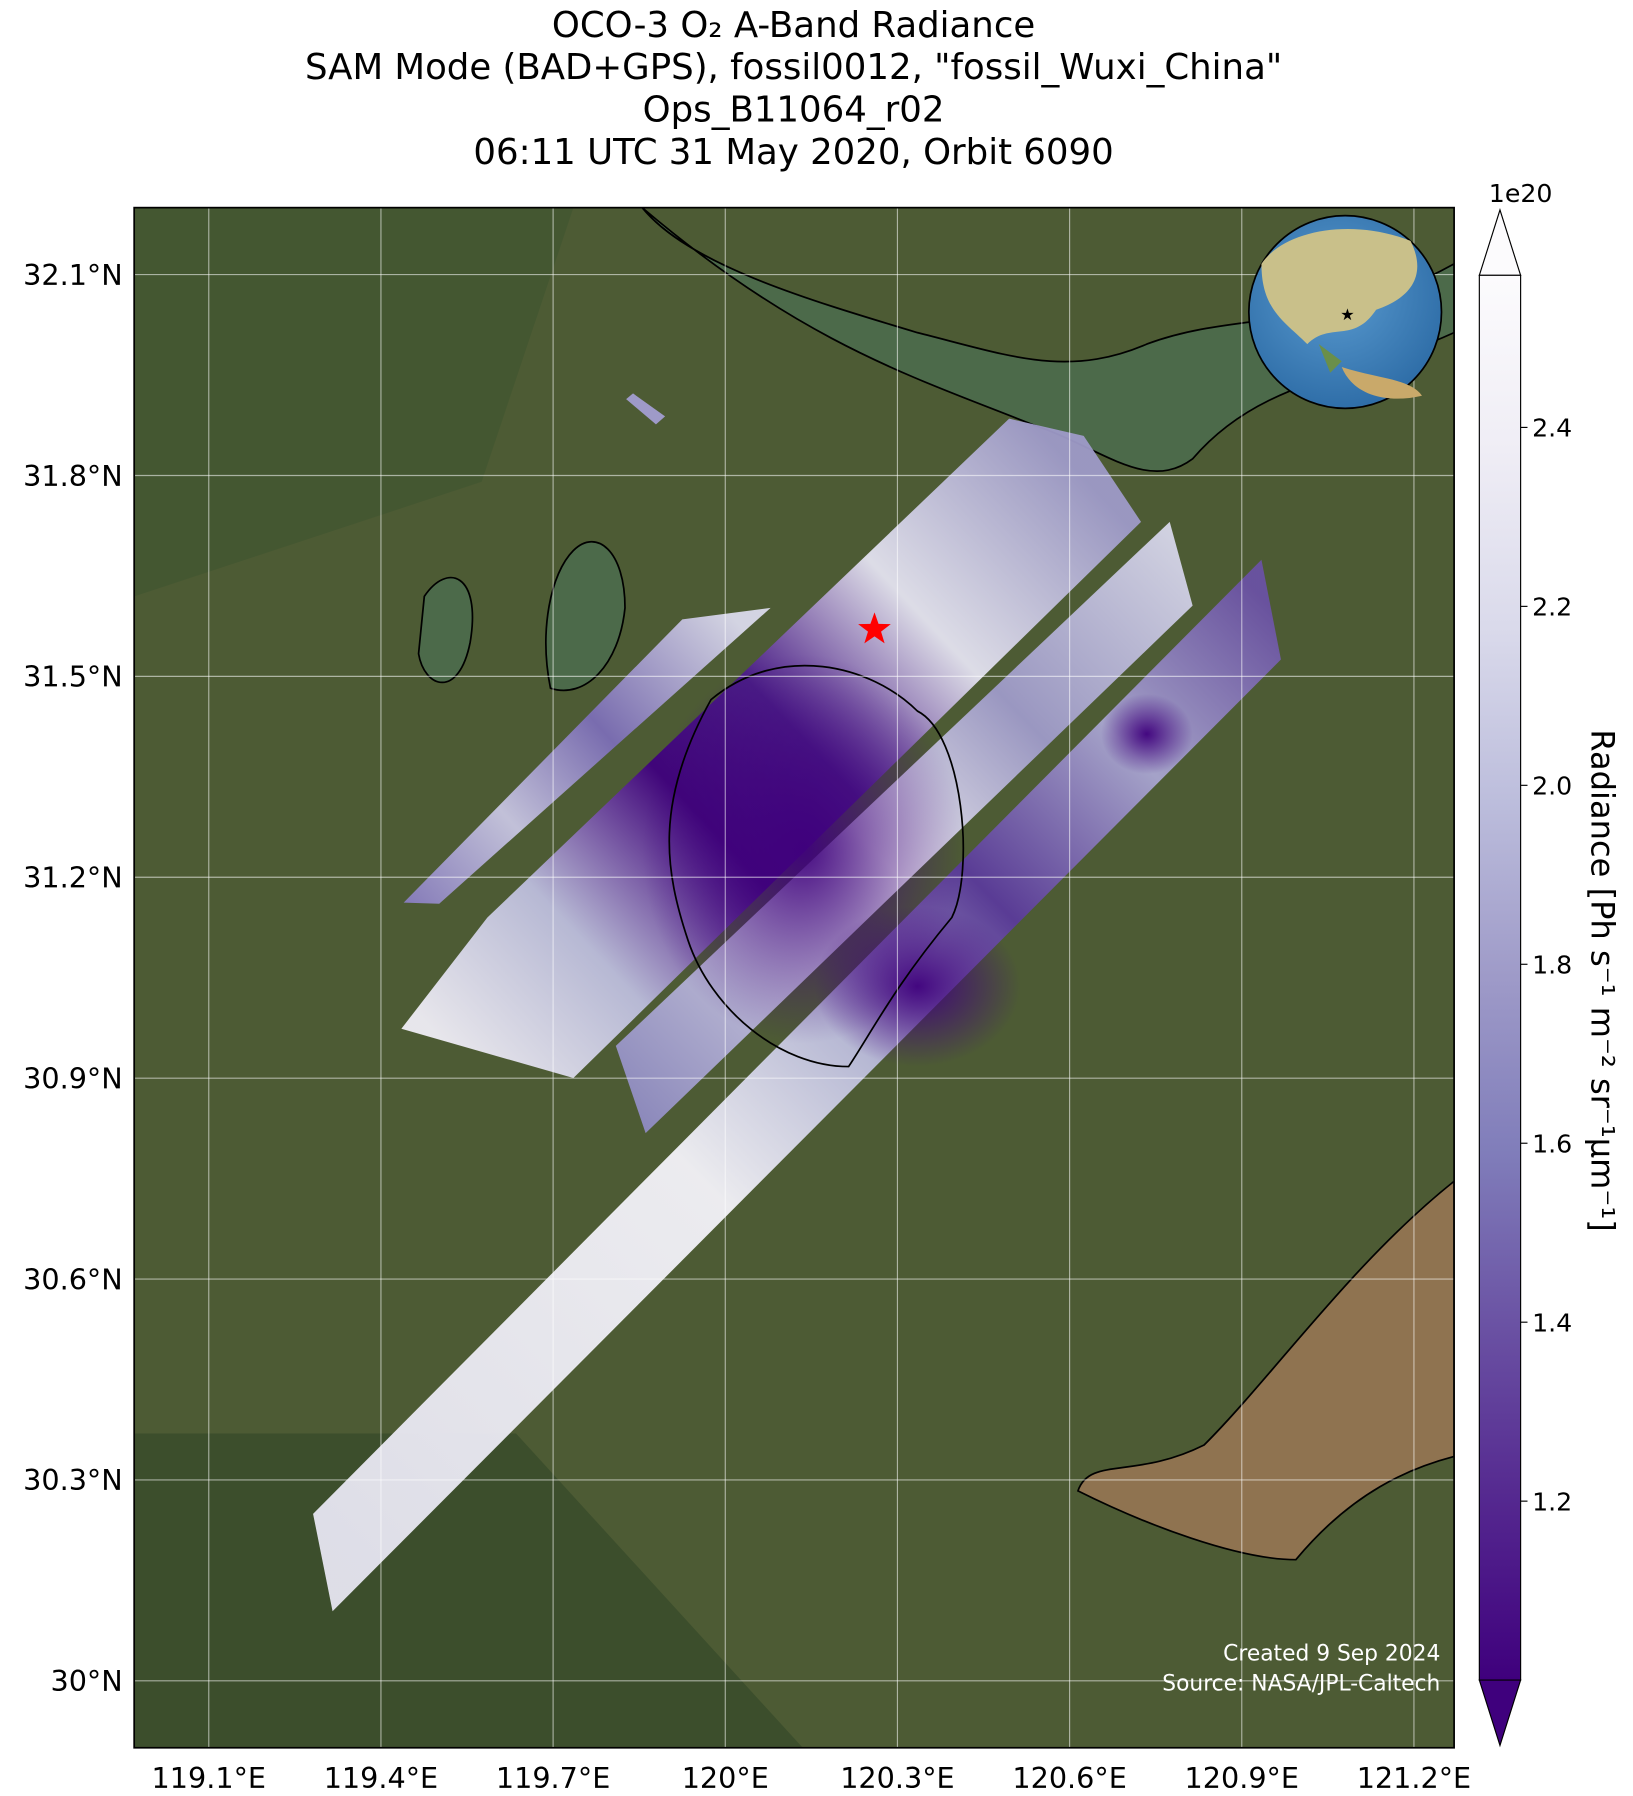 The height and width of the screenshot is (1796, 1633). What do you see at coordinates (1500, 1713) in the screenshot?
I see `colorbar-extend-bottom` at bounding box center [1500, 1713].